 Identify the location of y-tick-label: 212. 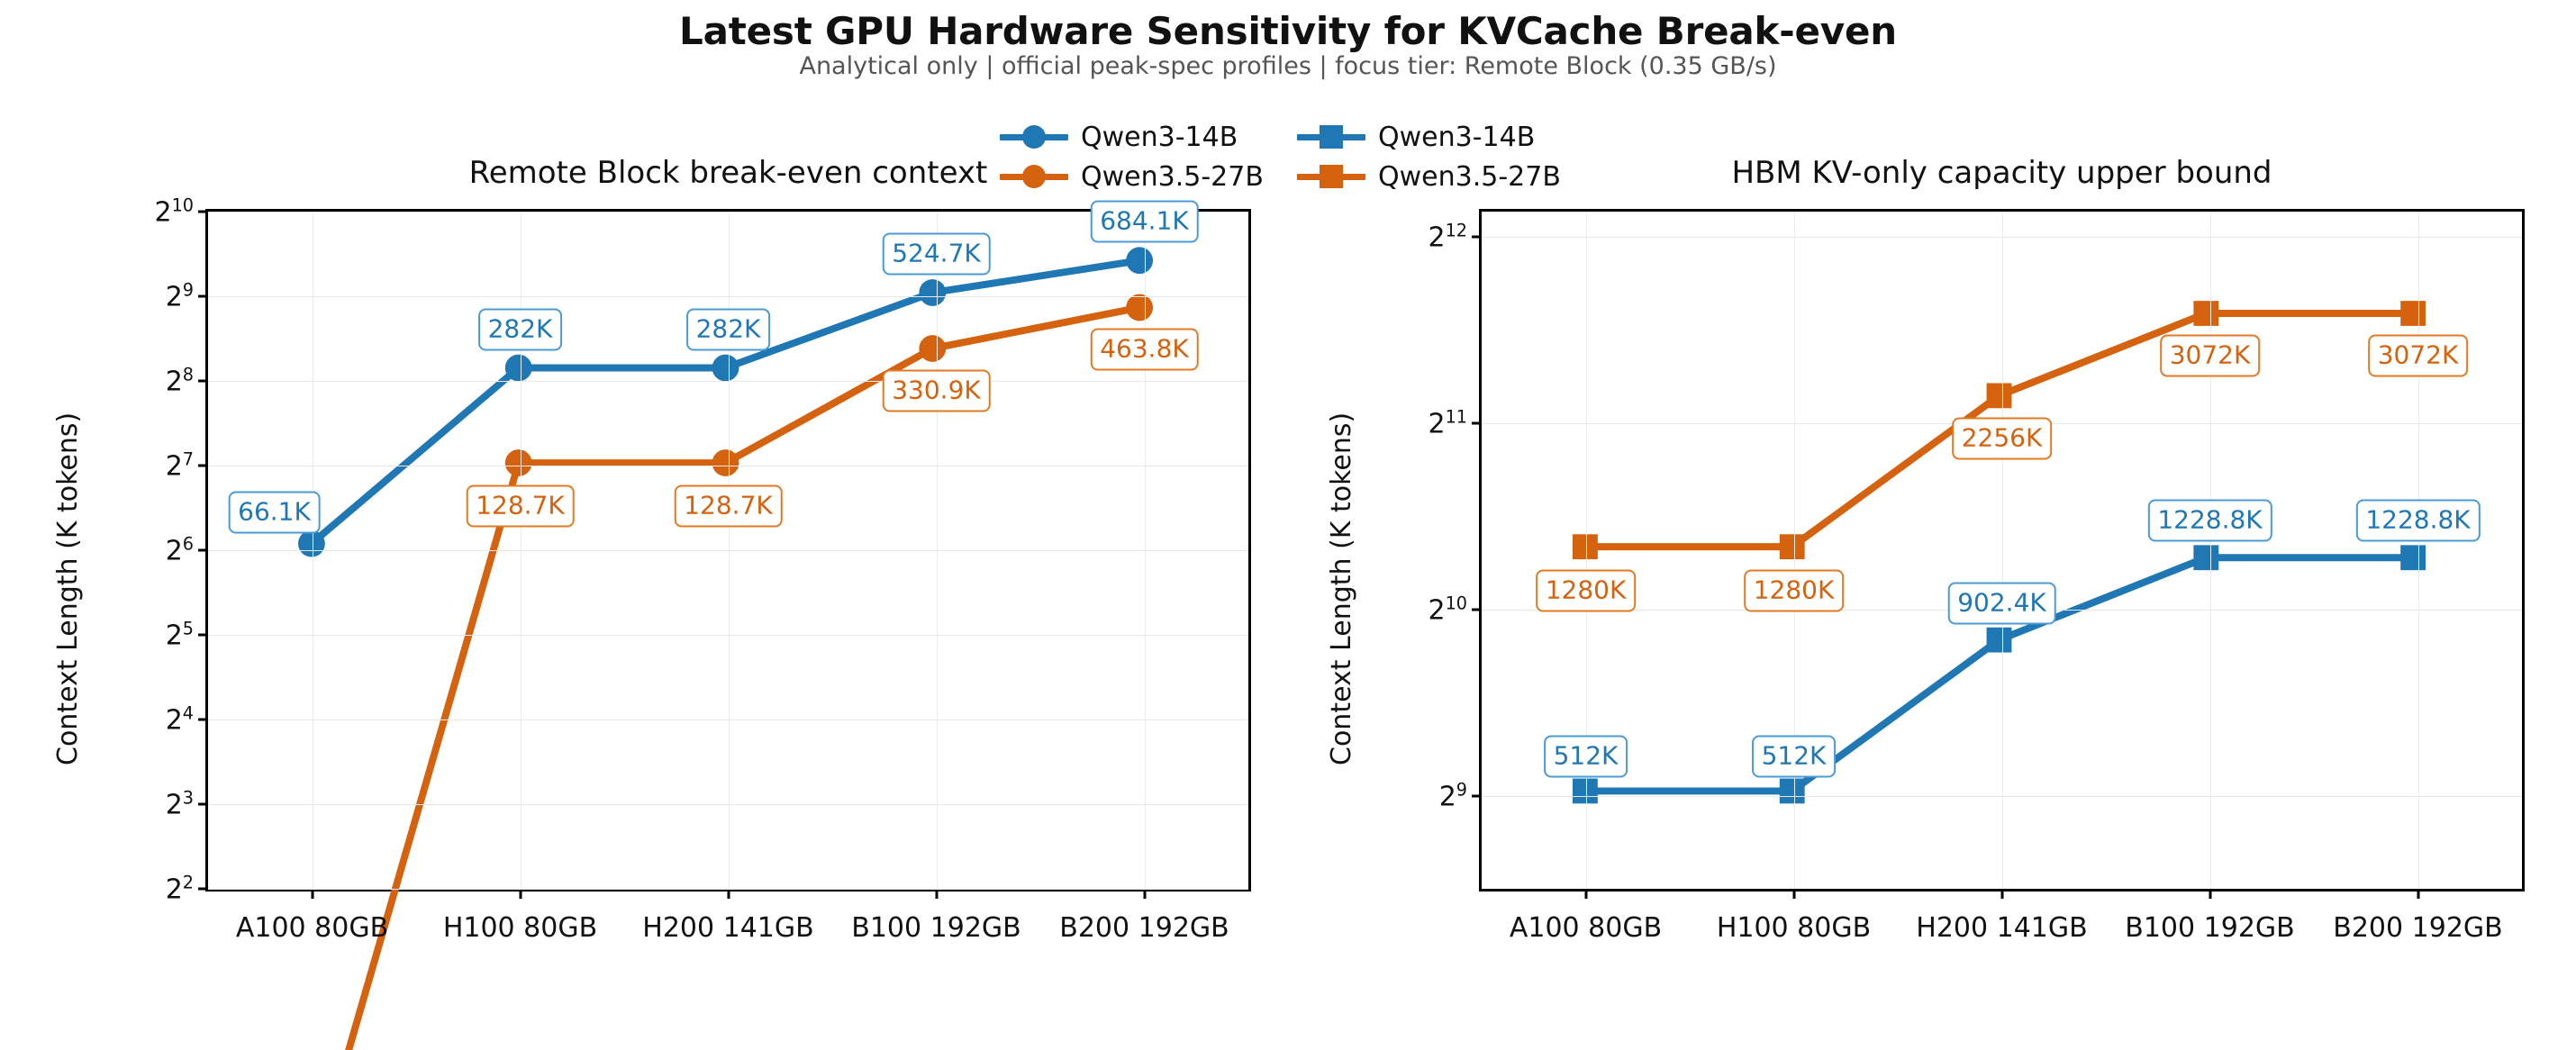
(1447, 237).